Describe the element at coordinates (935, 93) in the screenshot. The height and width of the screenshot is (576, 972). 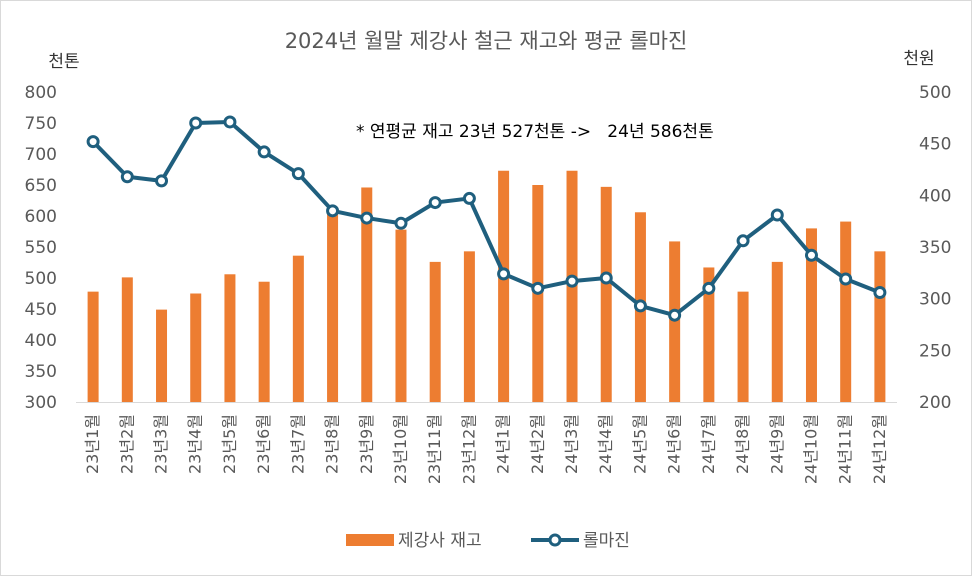
I see `y-right-tick: 500` at that location.